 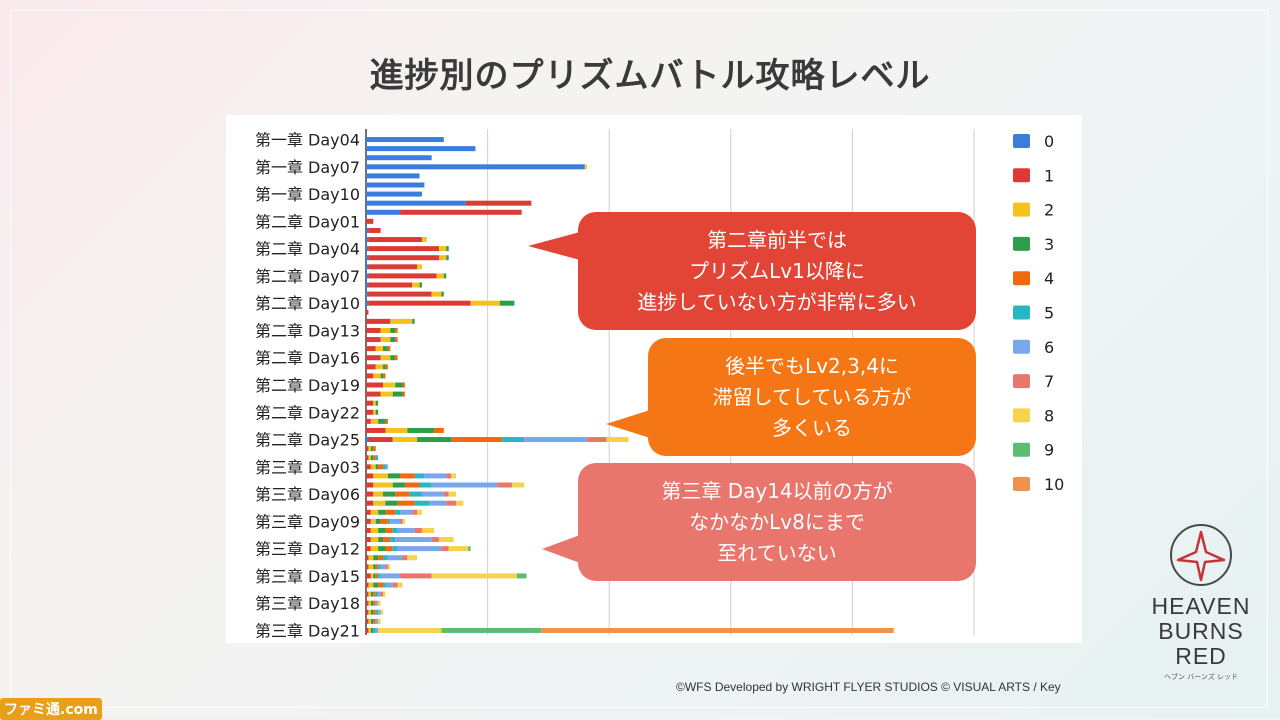 What do you see at coordinates (1201, 631) in the screenshot?
I see `logo-wordmark: HEAVEN BURNS RED` at bounding box center [1201, 631].